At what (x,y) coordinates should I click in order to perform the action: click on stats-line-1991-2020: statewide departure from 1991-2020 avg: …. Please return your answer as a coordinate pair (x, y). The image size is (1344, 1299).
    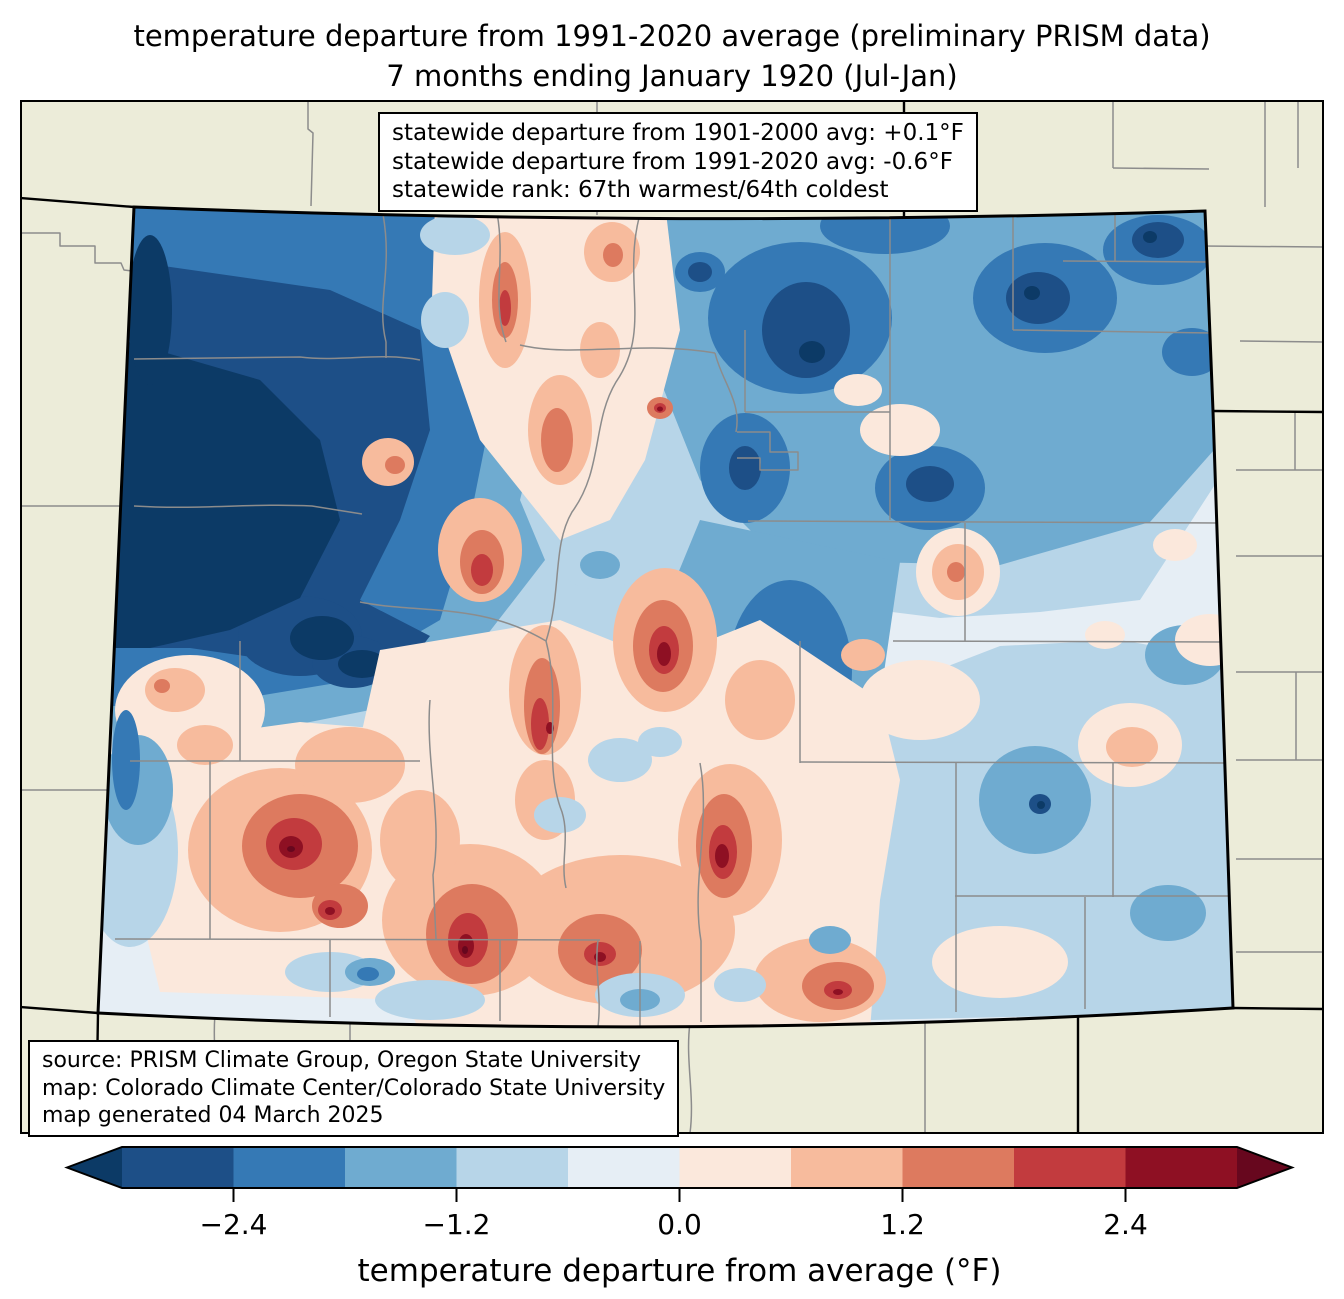
    Looking at the image, I should click on (672, 161).